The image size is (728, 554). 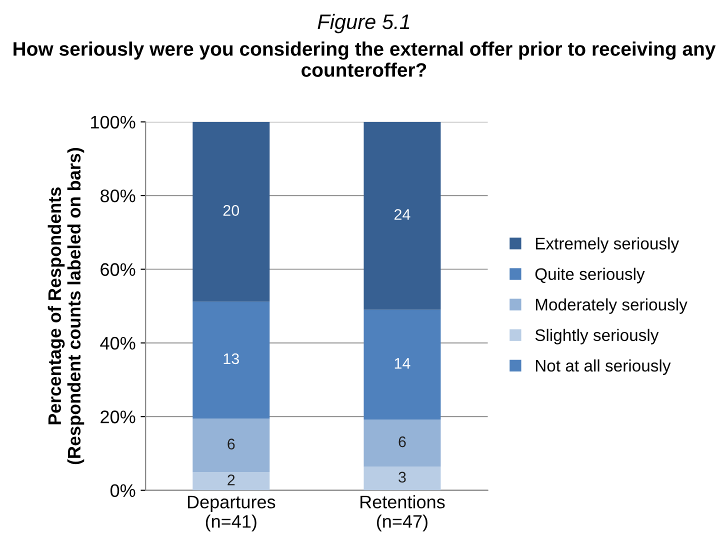 What do you see at coordinates (603, 367) in the screenshot?
I see `legend-label: Not at all seriously` at bounding box center [603, 367].